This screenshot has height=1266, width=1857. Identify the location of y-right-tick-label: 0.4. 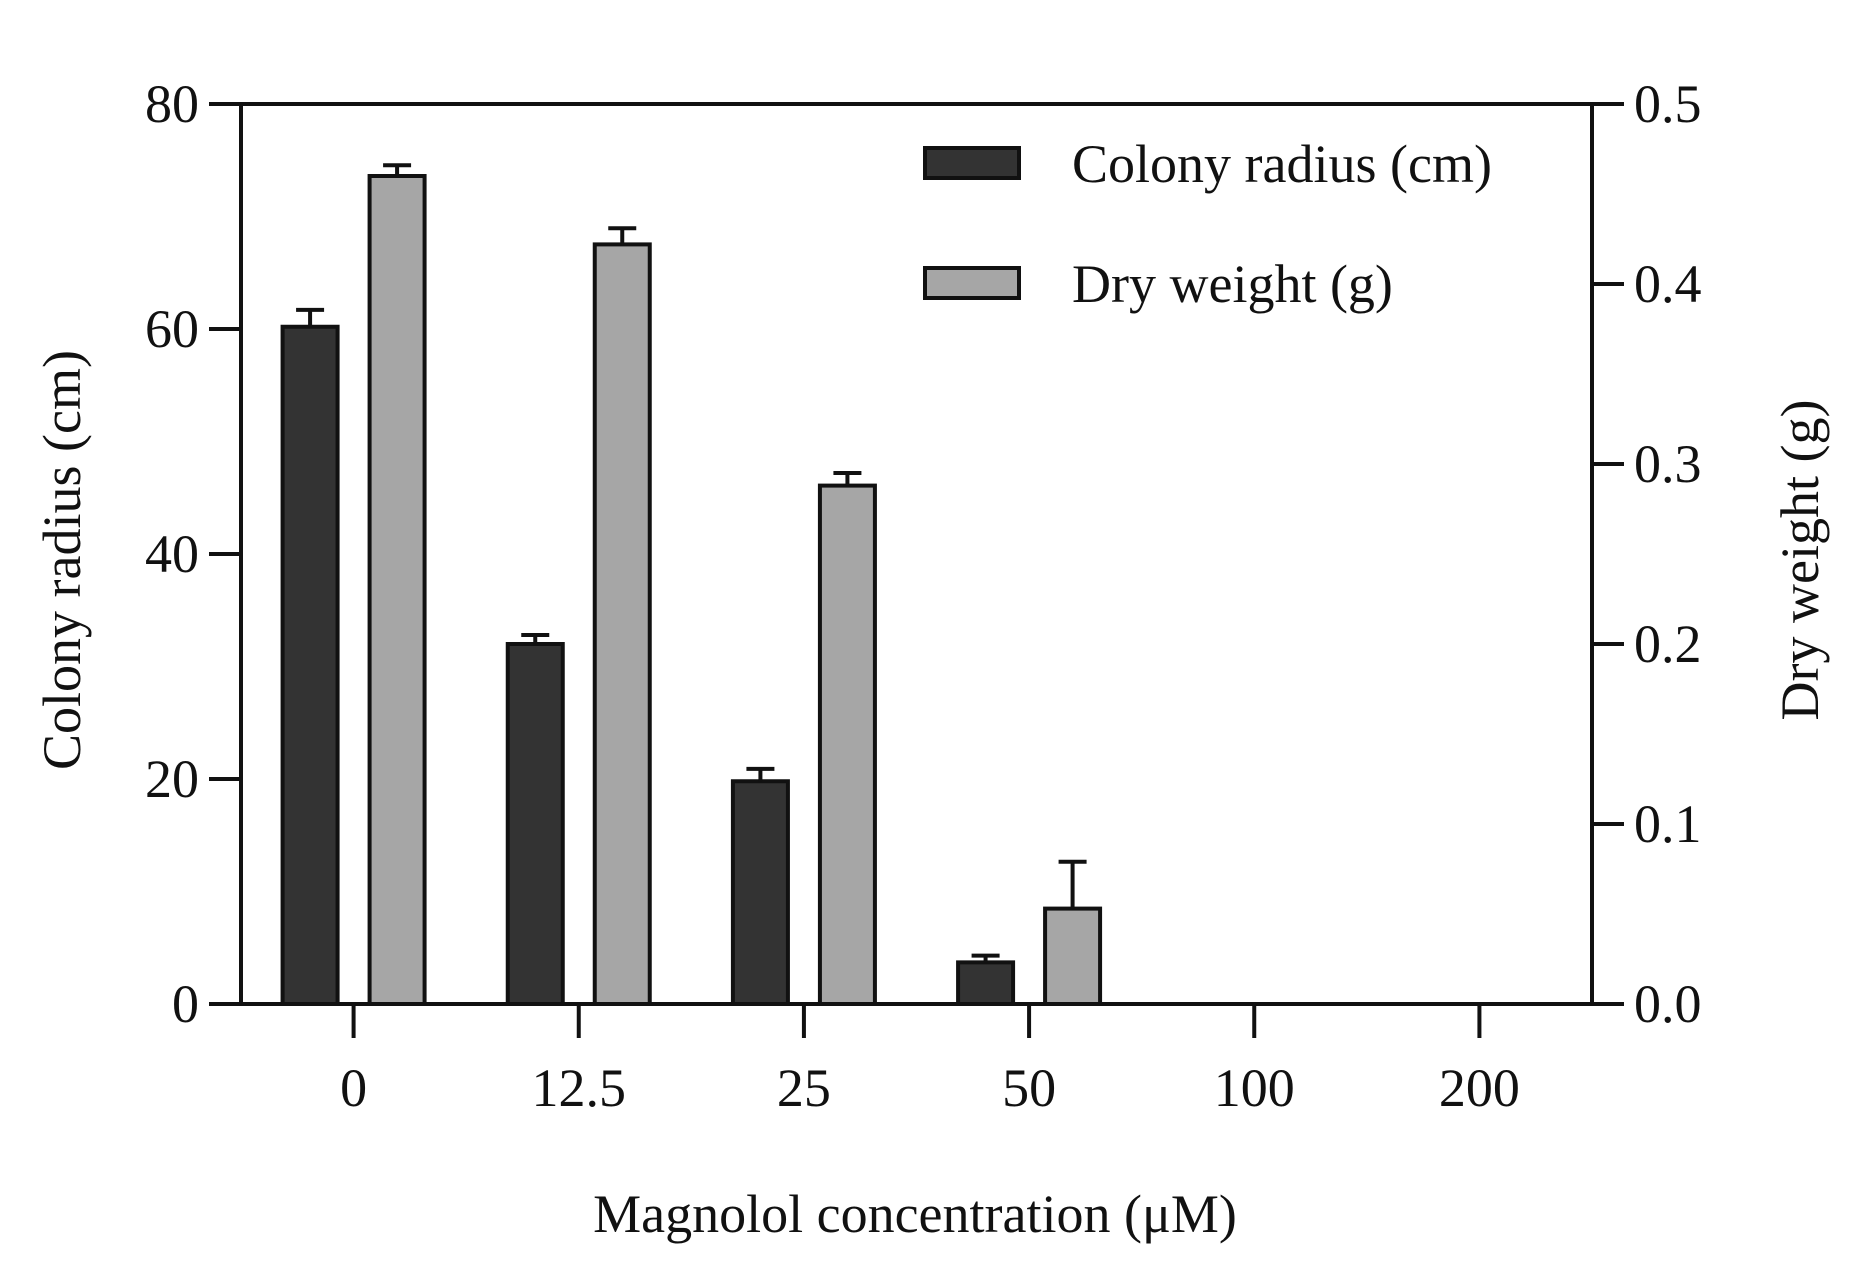
(1668, 284).